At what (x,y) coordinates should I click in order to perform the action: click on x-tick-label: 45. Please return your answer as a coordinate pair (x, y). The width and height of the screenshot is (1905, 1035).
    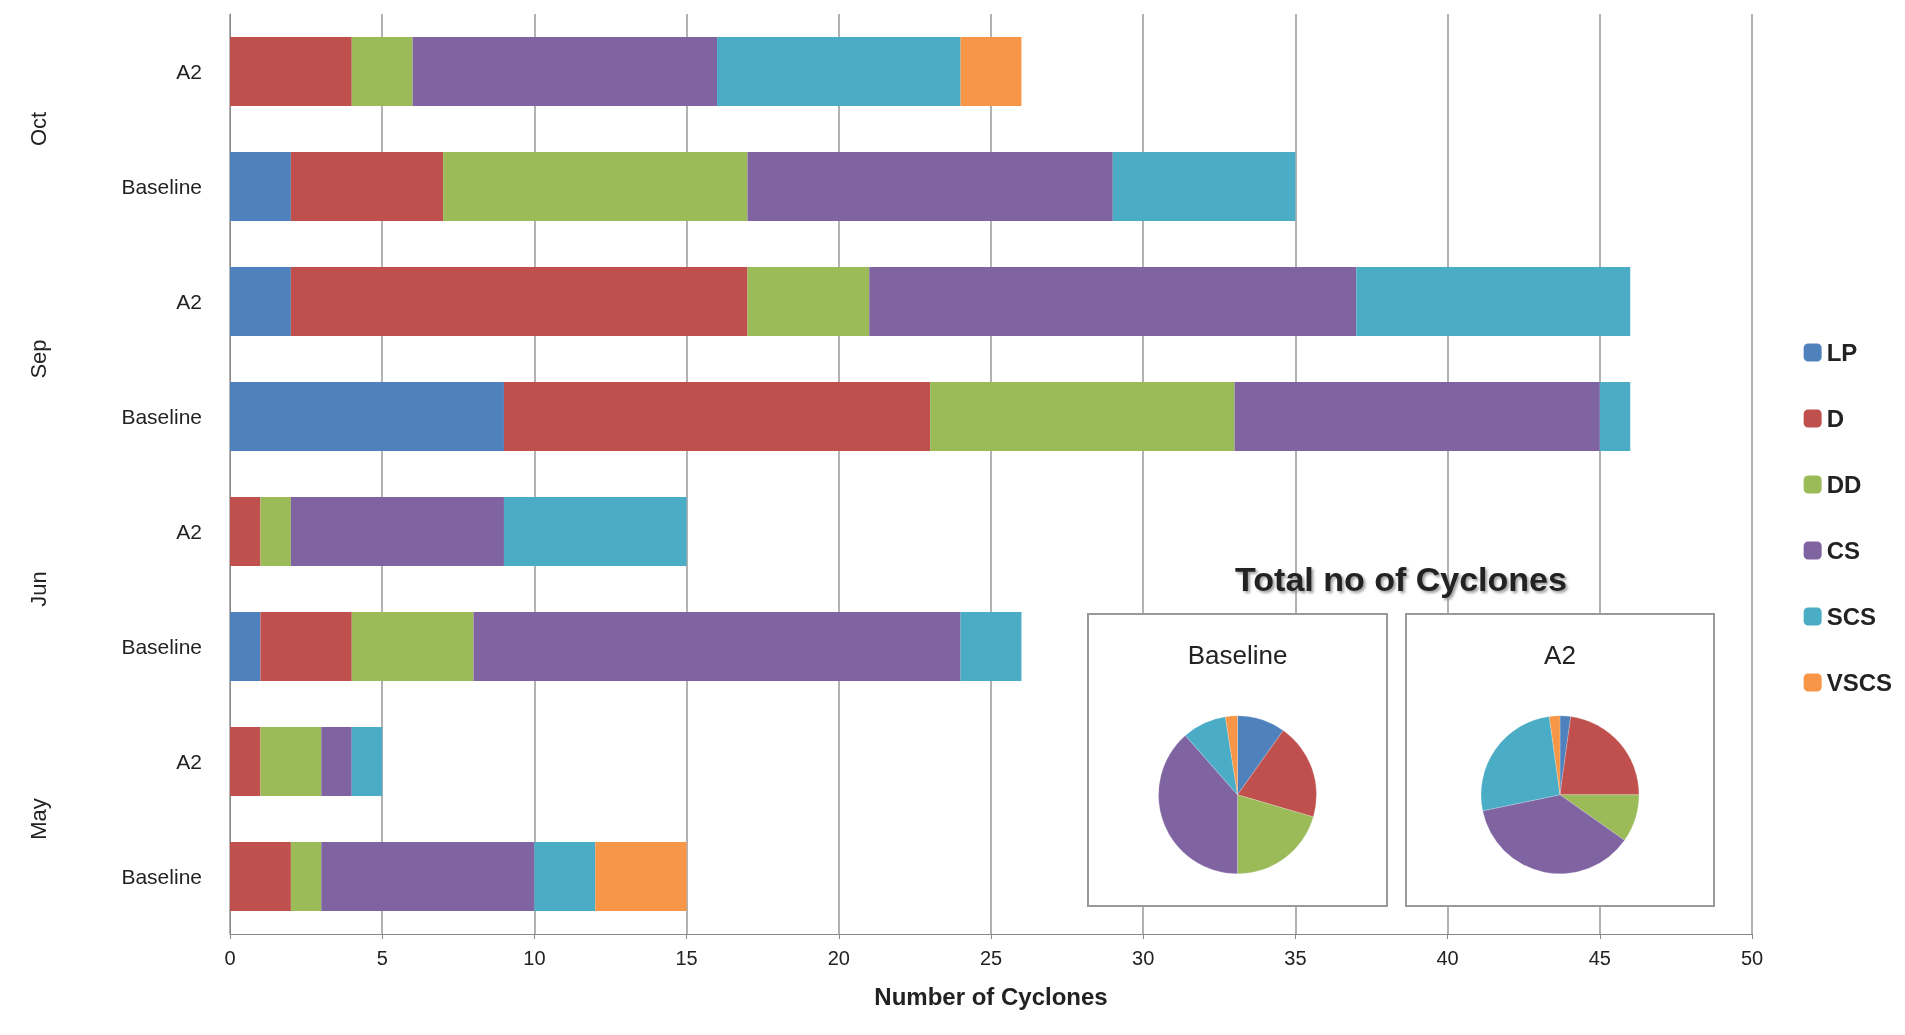
    Looking at the image, I should click on (1599, 958).